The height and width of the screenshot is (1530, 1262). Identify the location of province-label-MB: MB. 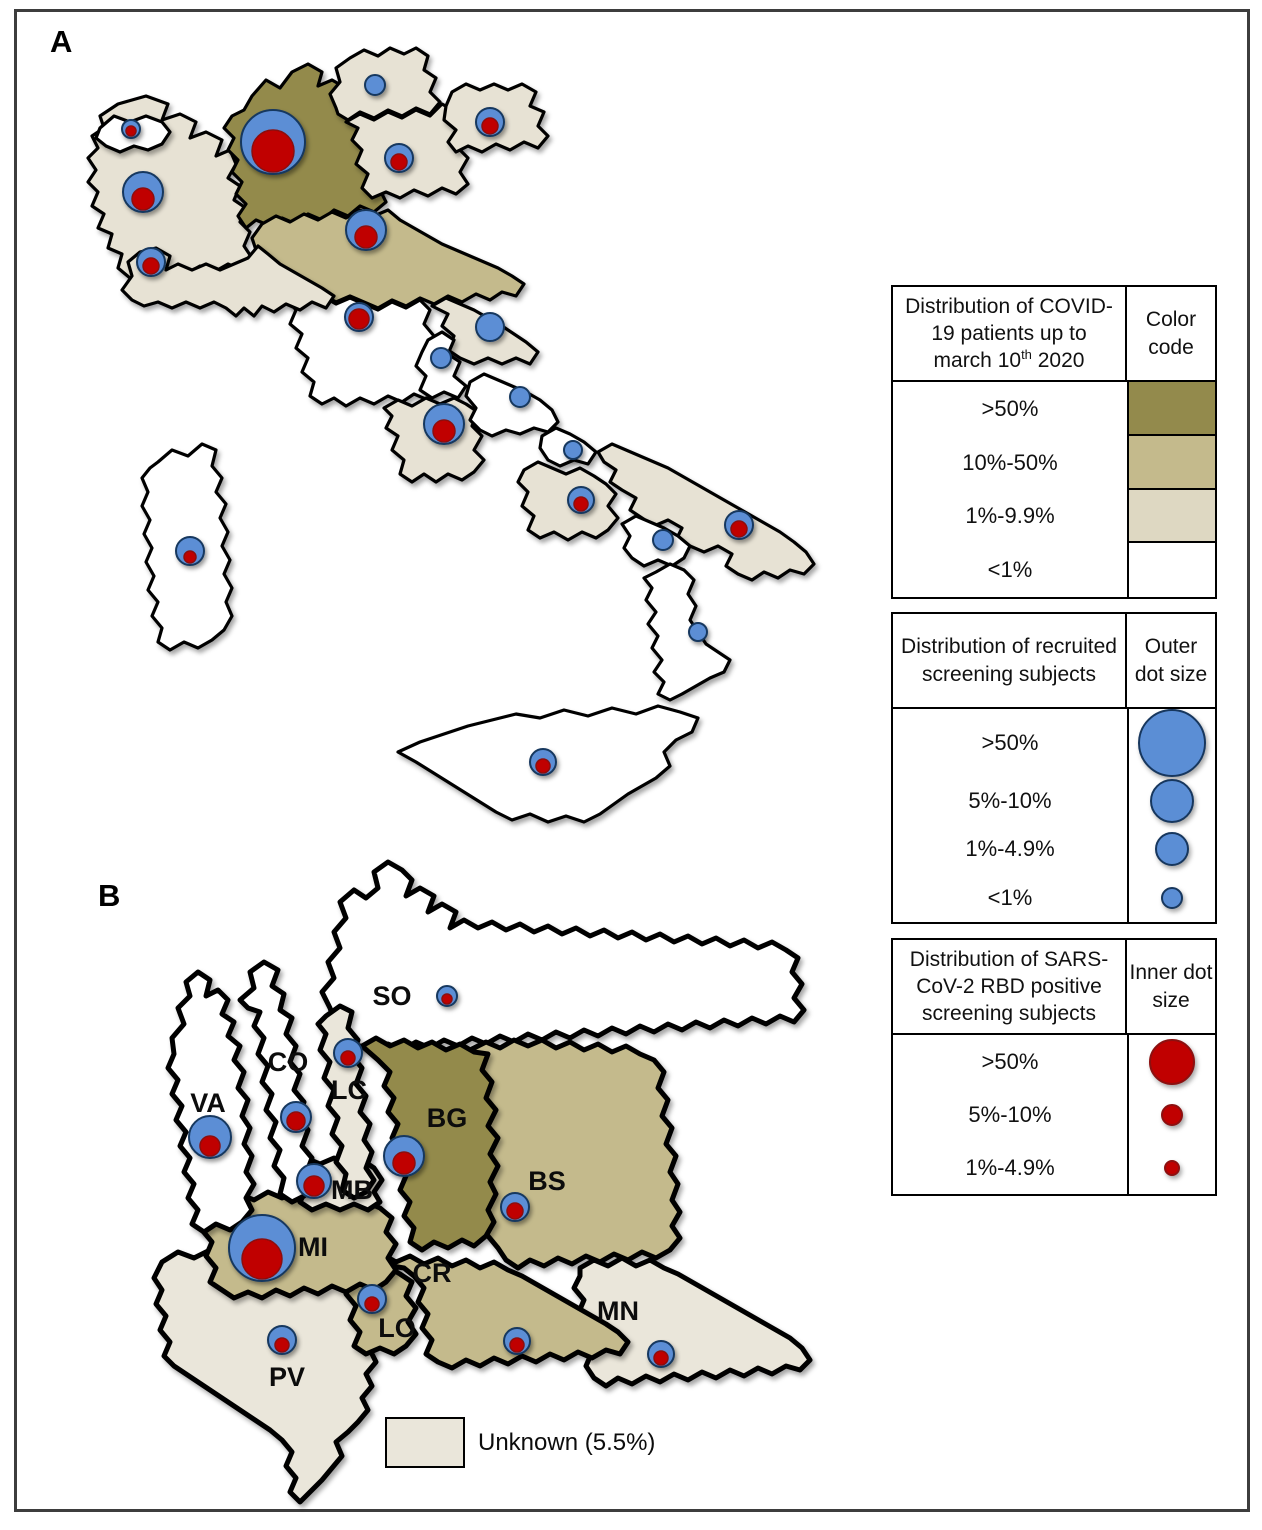
(352, 1190).